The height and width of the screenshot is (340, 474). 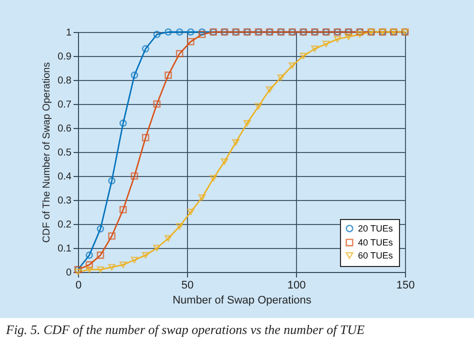 What do you see at coordinates (69, 273) in the screenshot?
I see `y-tick-label: 0` at bounding box center [69, 273].